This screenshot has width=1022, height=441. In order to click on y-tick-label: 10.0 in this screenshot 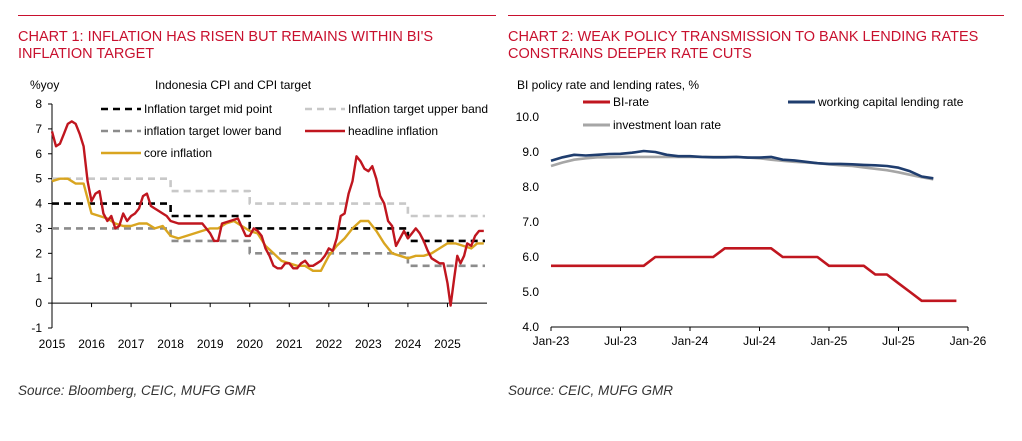, I will do `click(528, 117)`.